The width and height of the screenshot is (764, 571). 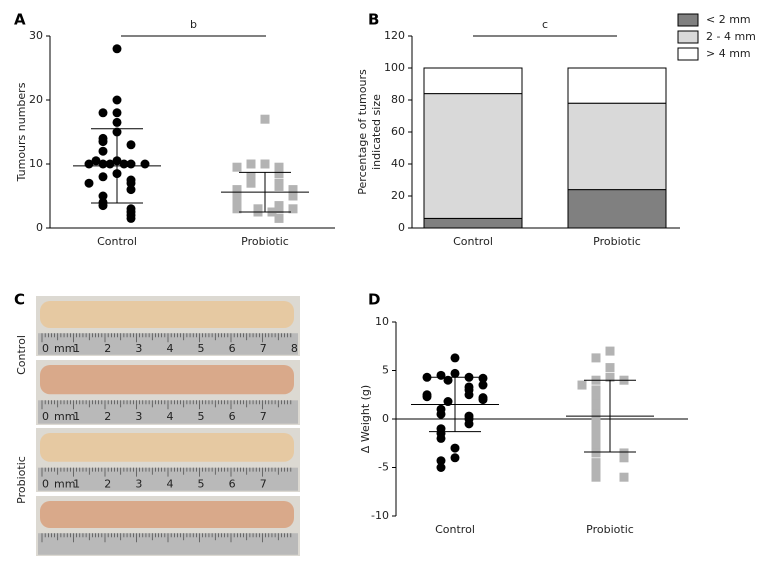 I want to click on ruler-label: 8, so click(x=294, y=348).